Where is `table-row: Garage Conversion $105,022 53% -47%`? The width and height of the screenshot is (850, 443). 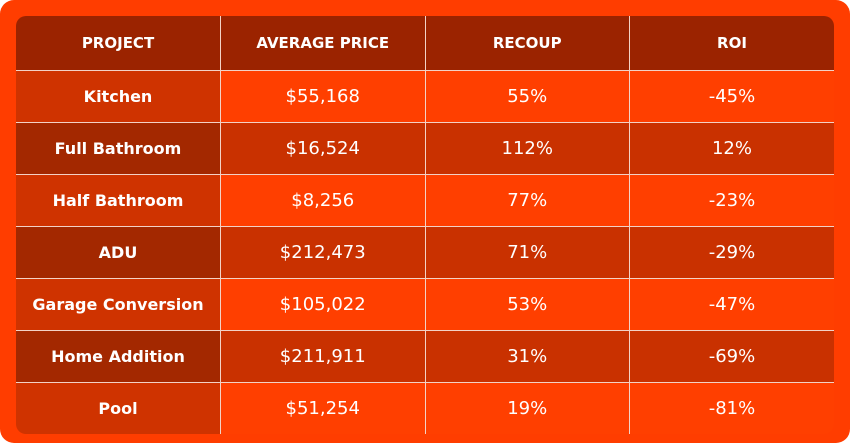 table-row: Garage Conversion $105,022 53% -47% is located at coordinates (425, 304).